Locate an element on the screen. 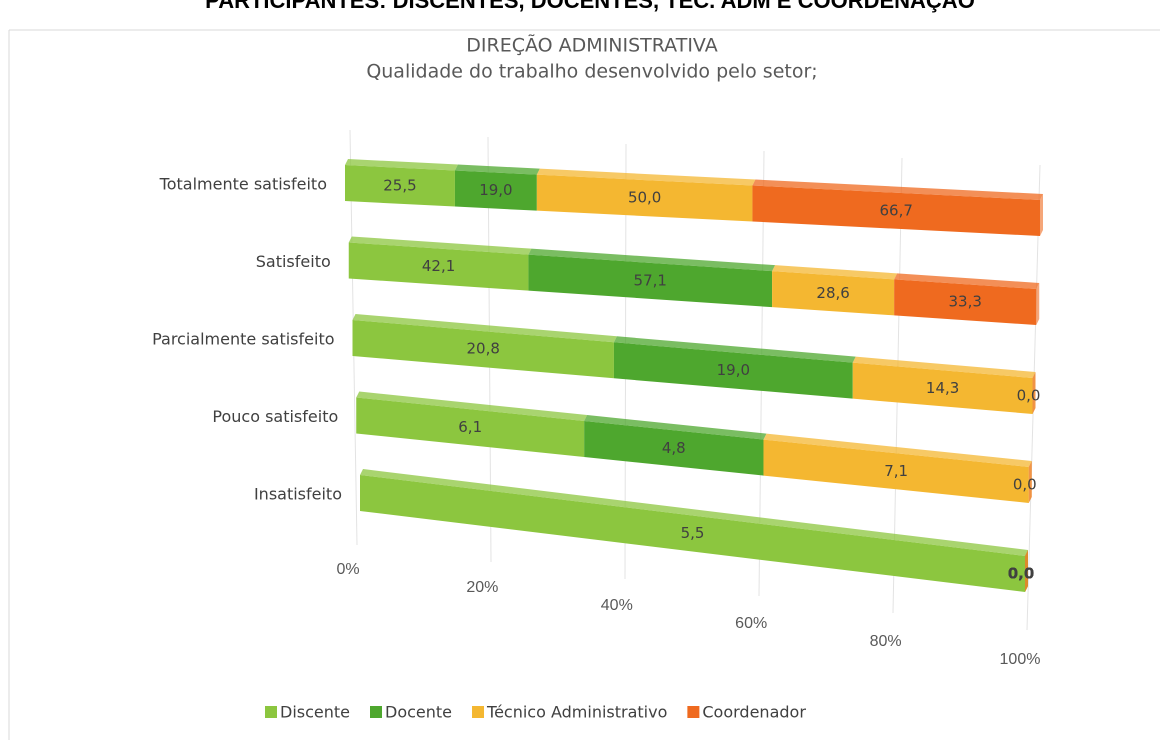  data-label: 28,6 is located at coordinates (832, 293).